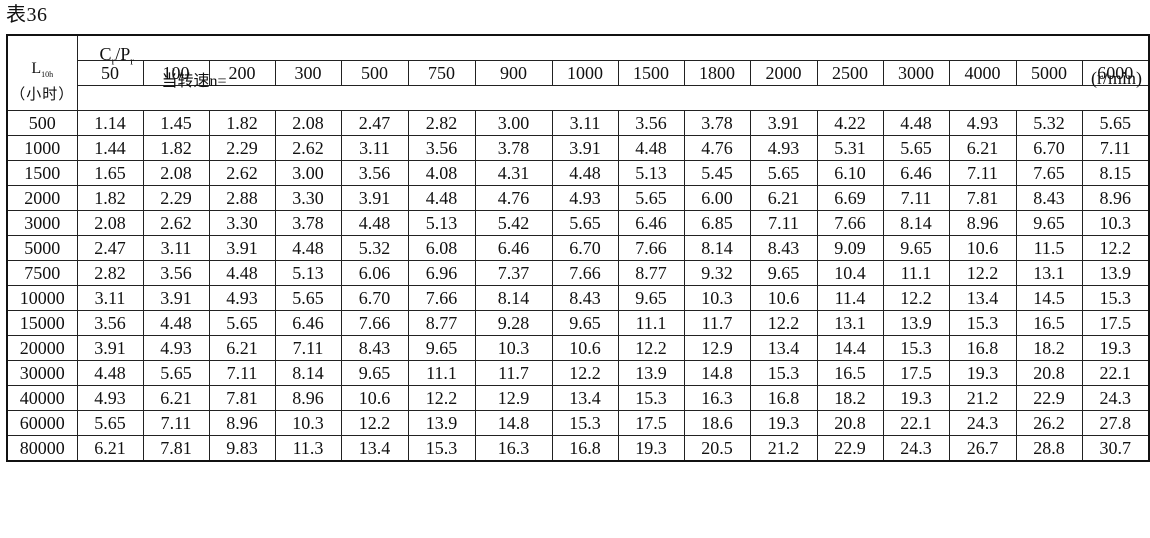 This screenshot has height=538, width=1150. Describe the element at coordinates (1049, 173) in the screenshot. I see `factor-cell: 7.65` at that location.